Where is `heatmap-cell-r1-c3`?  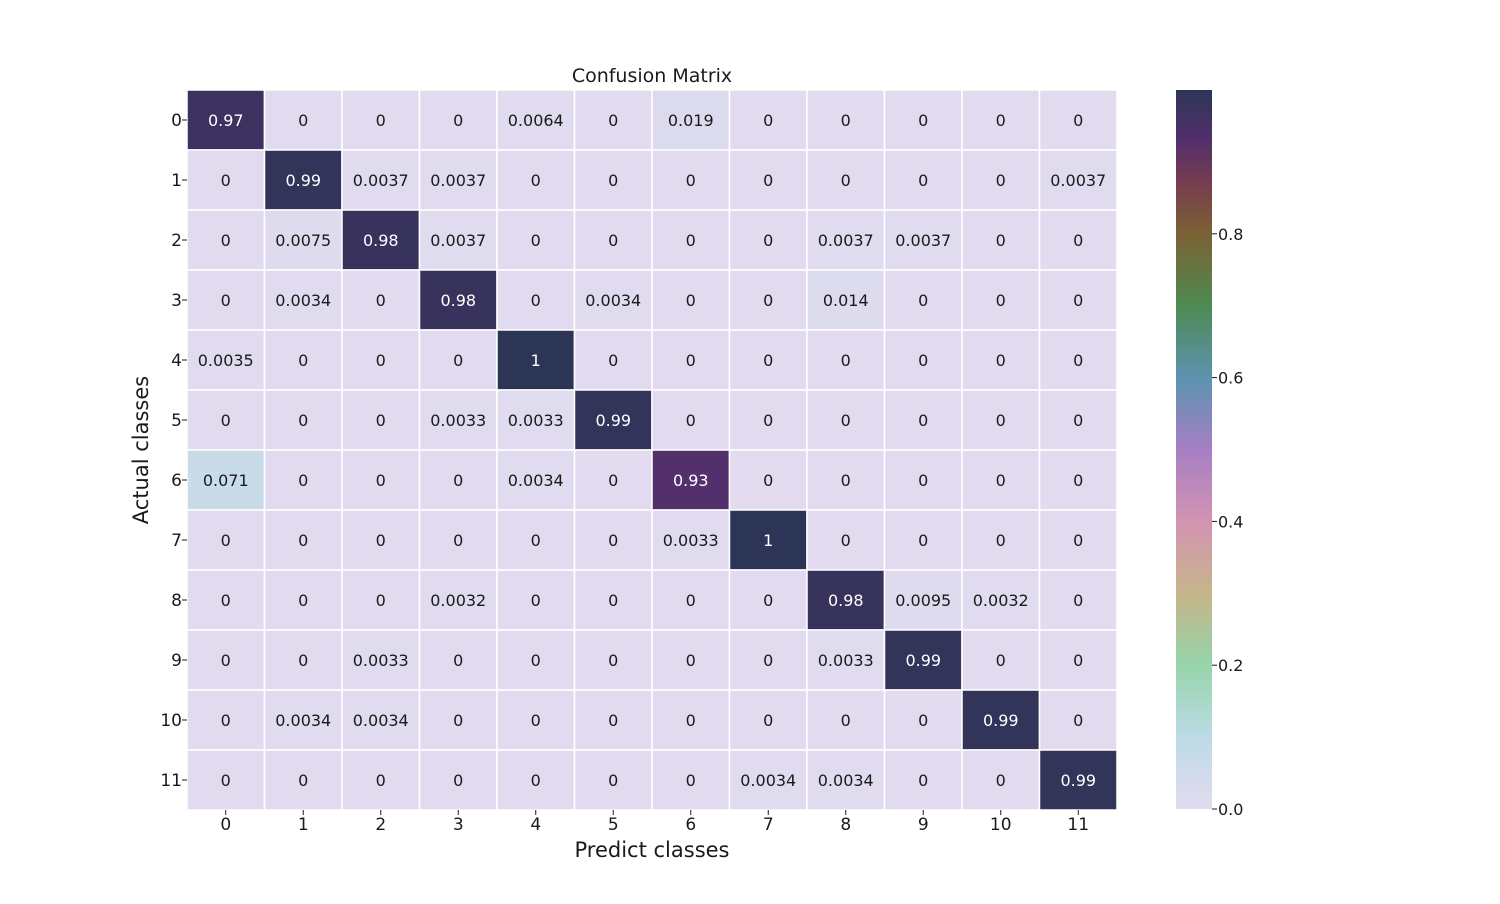
heatmap-cell-r1-c3 is located at coordinates (458, 180).